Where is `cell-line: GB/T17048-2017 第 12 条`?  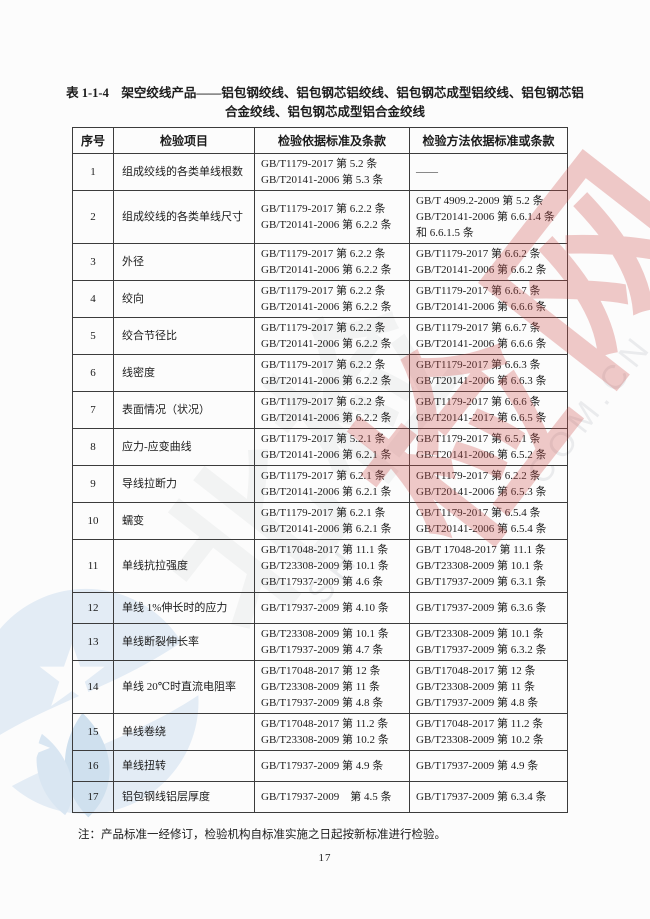 cell-line: GB/T17048-2017 第 12 条 is located at coordinates (321, 671).